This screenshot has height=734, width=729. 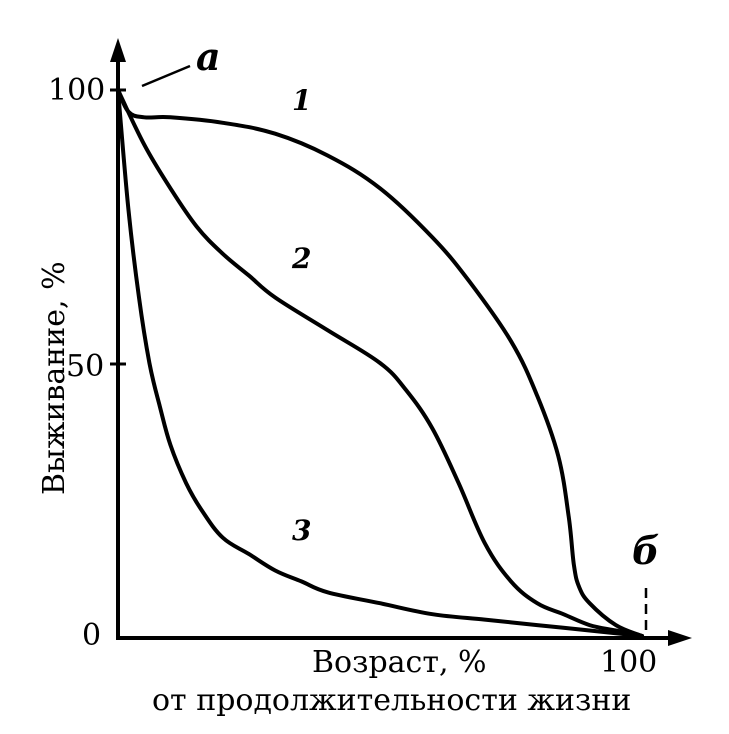 I want to click on x-tick-label-100: 100, so click(x=628, y=662).